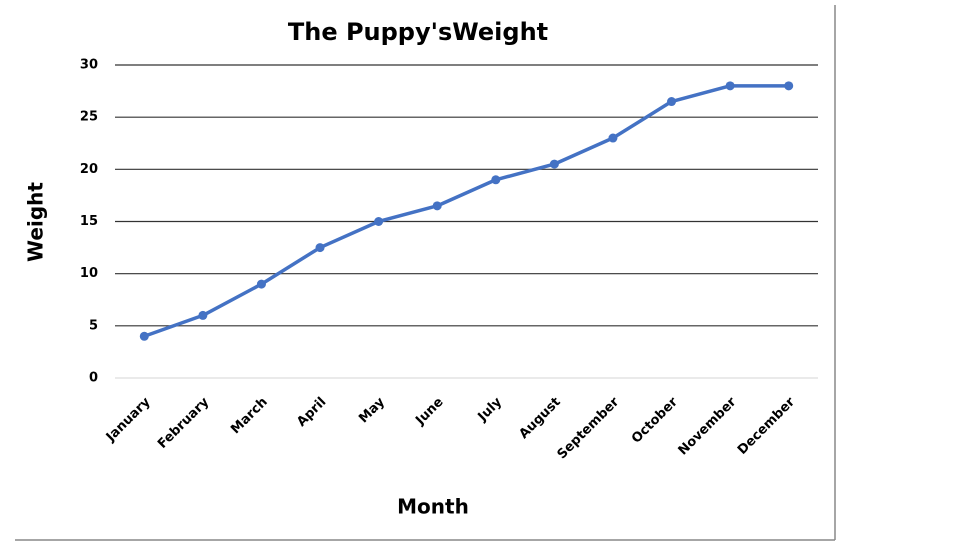 The image size is (978, 550). What do you see at coordinates (766, 425) in the screenshot?
I see `x-tick-label: December` at bounding box center [766, 425].